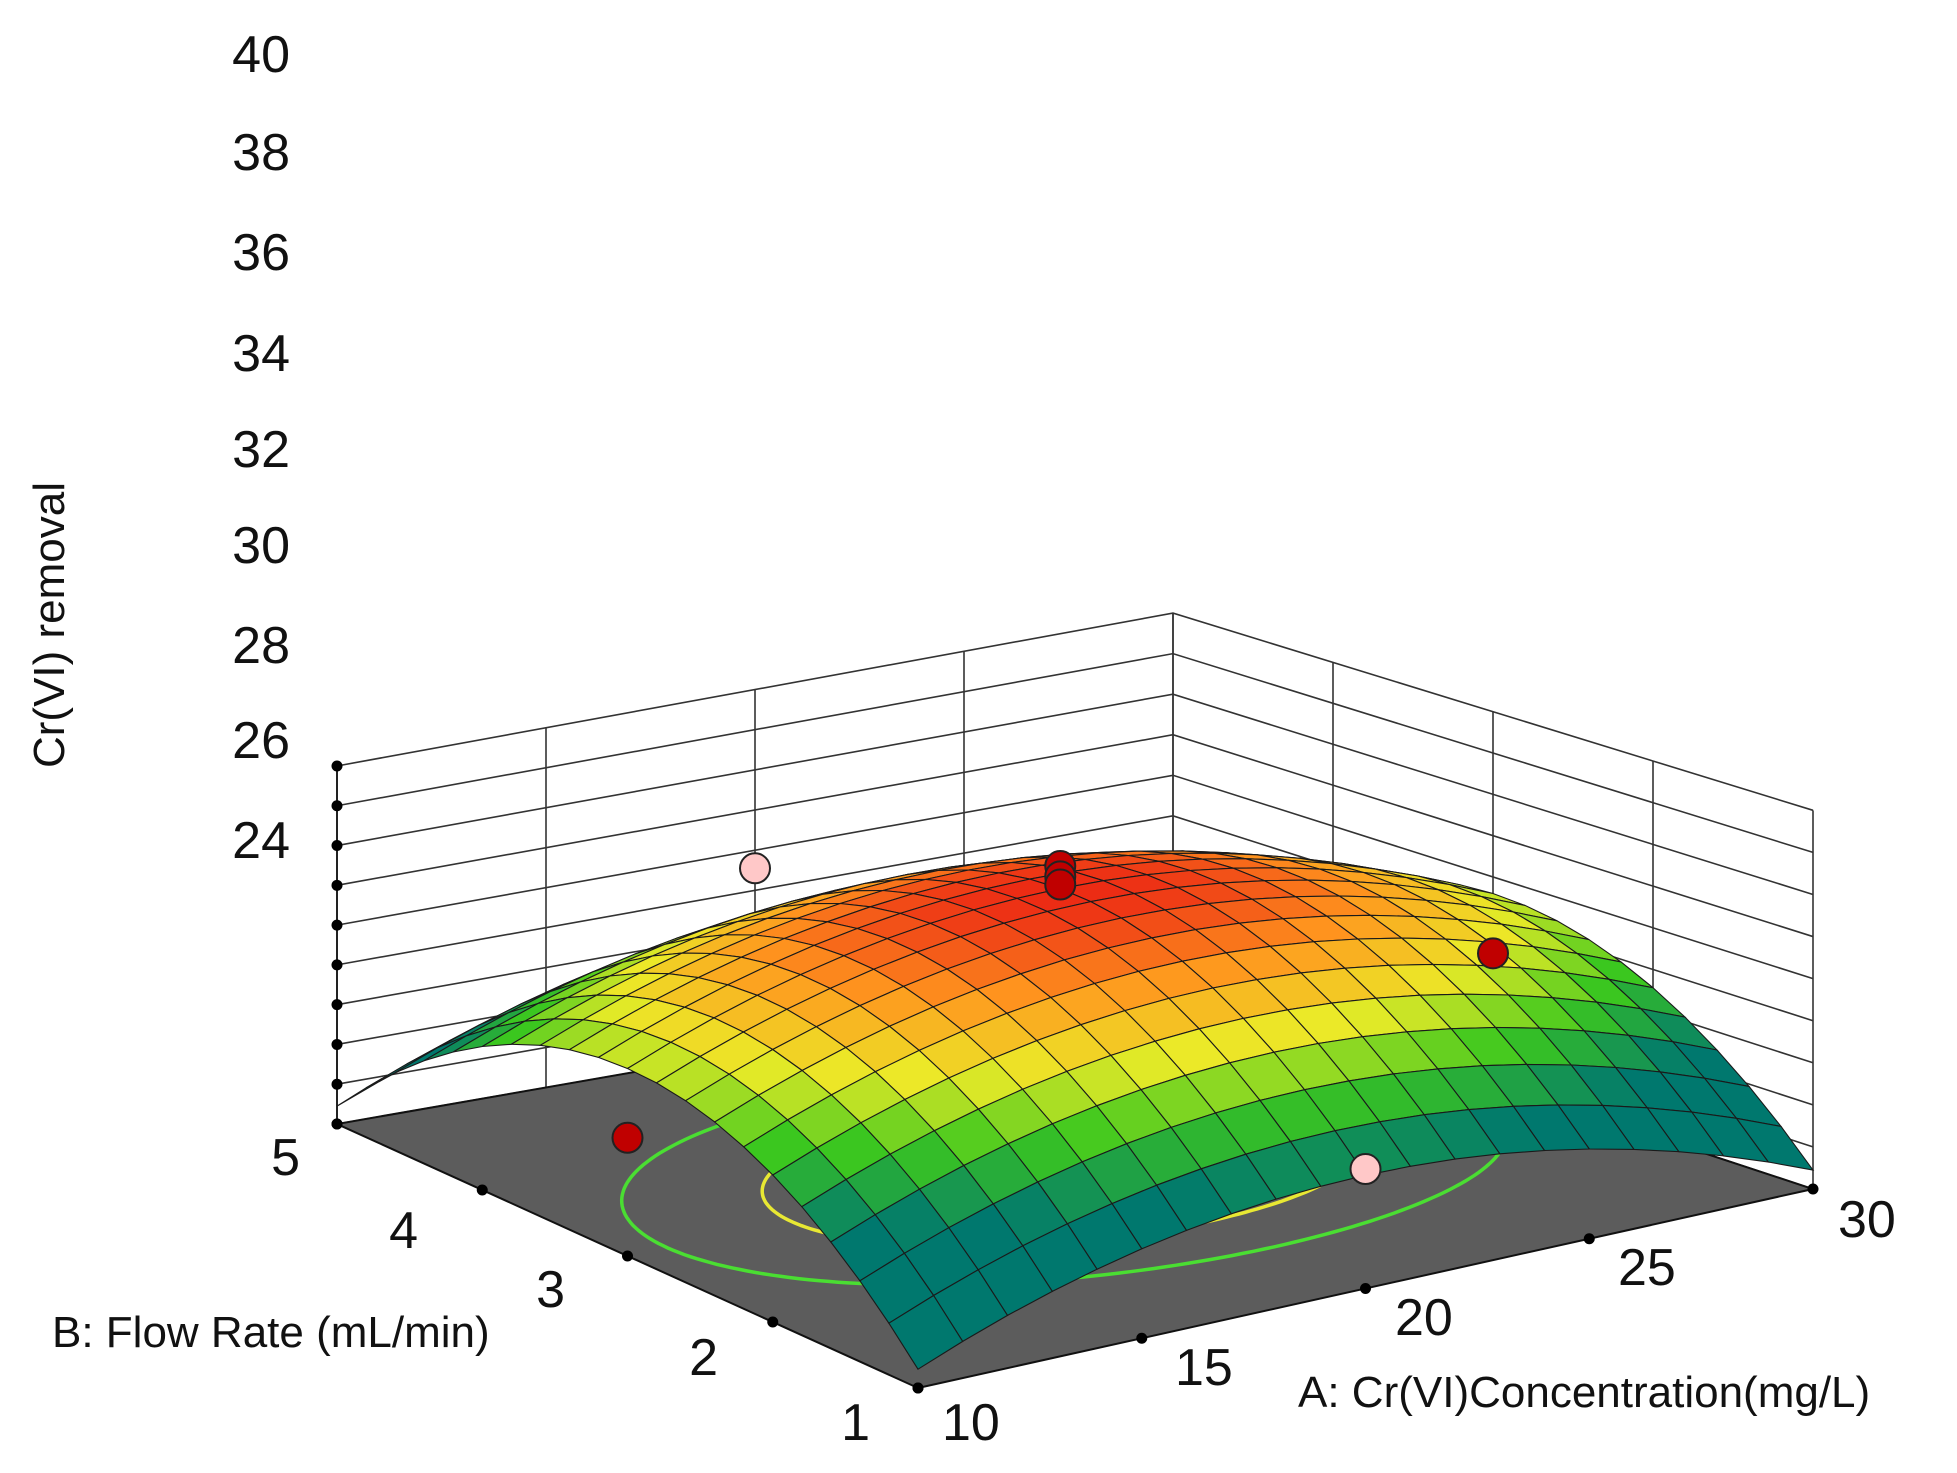 The height and width of the screenshot is (1473, 1957). I want to click on x-axis-label: A: Cr(VI)Concentration(mg/L), so click(1584, 1392).